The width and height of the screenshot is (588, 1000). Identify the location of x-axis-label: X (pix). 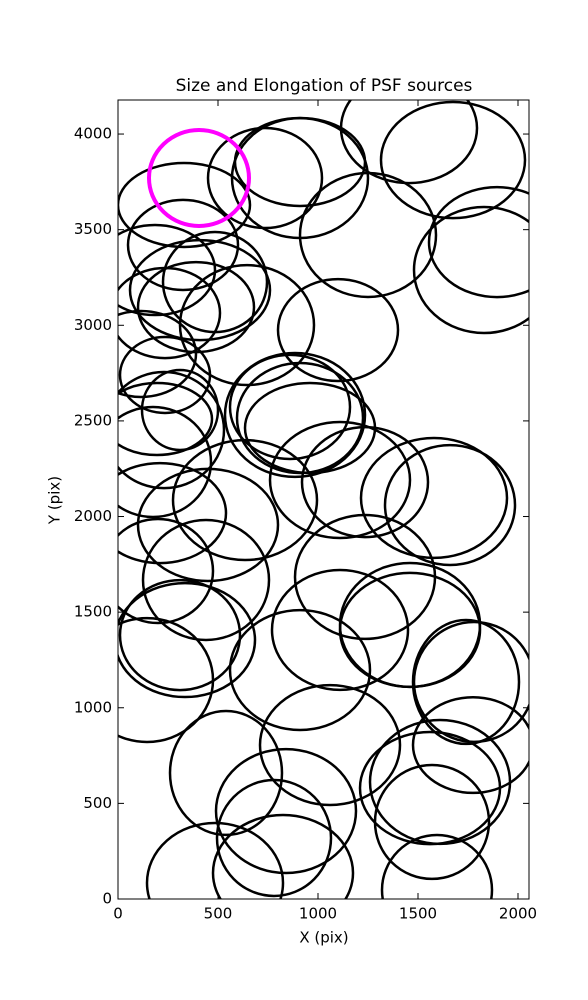
(323, 938).